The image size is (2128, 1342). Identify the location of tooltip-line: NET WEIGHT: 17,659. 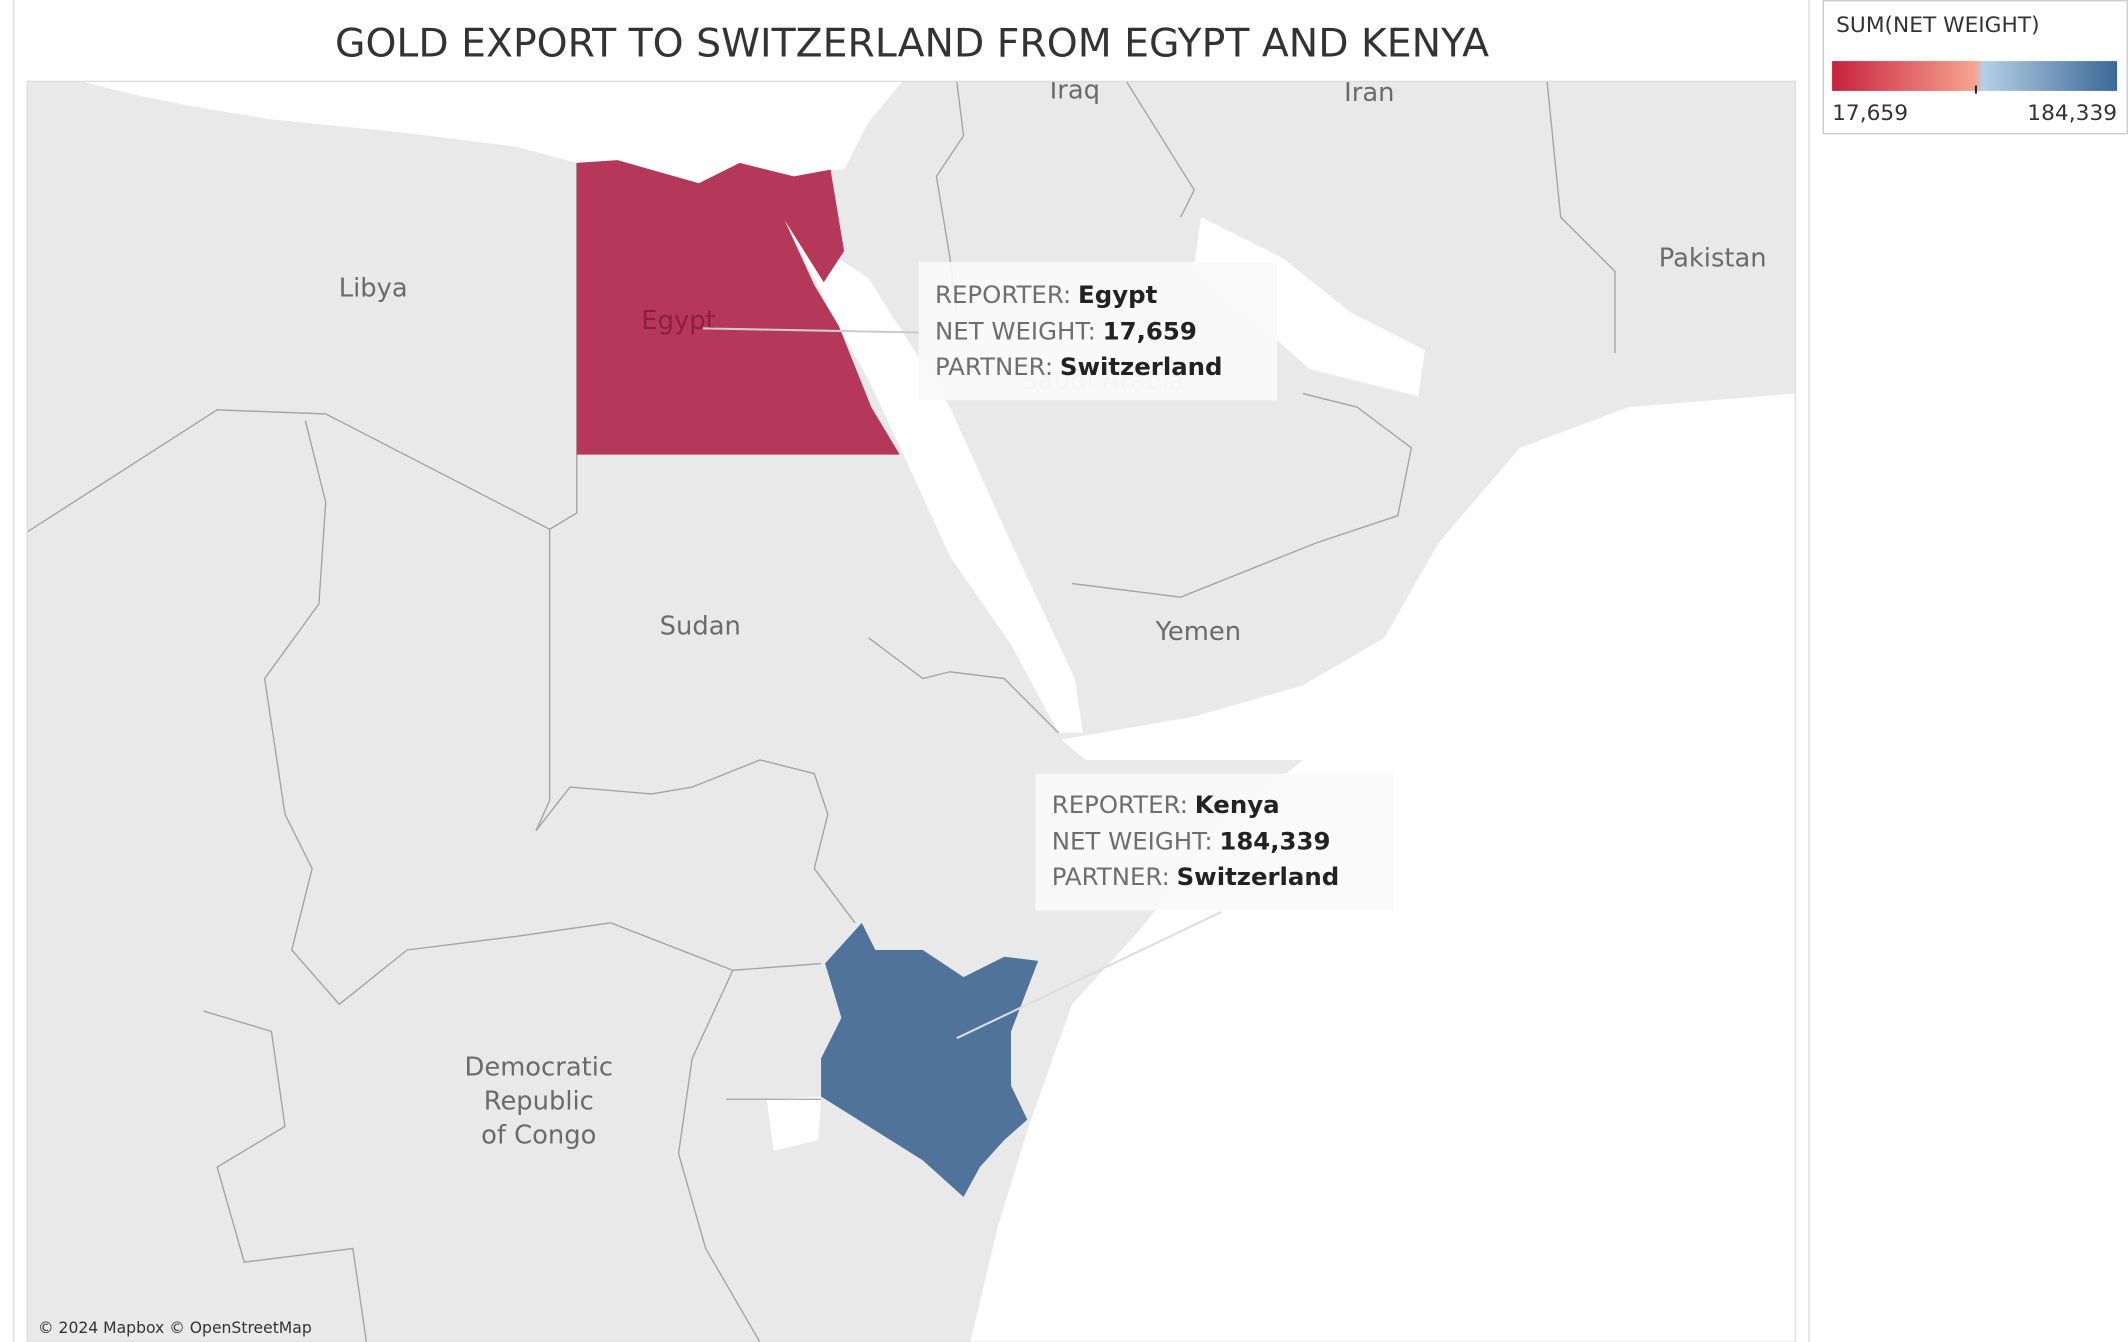
(1066, 330).